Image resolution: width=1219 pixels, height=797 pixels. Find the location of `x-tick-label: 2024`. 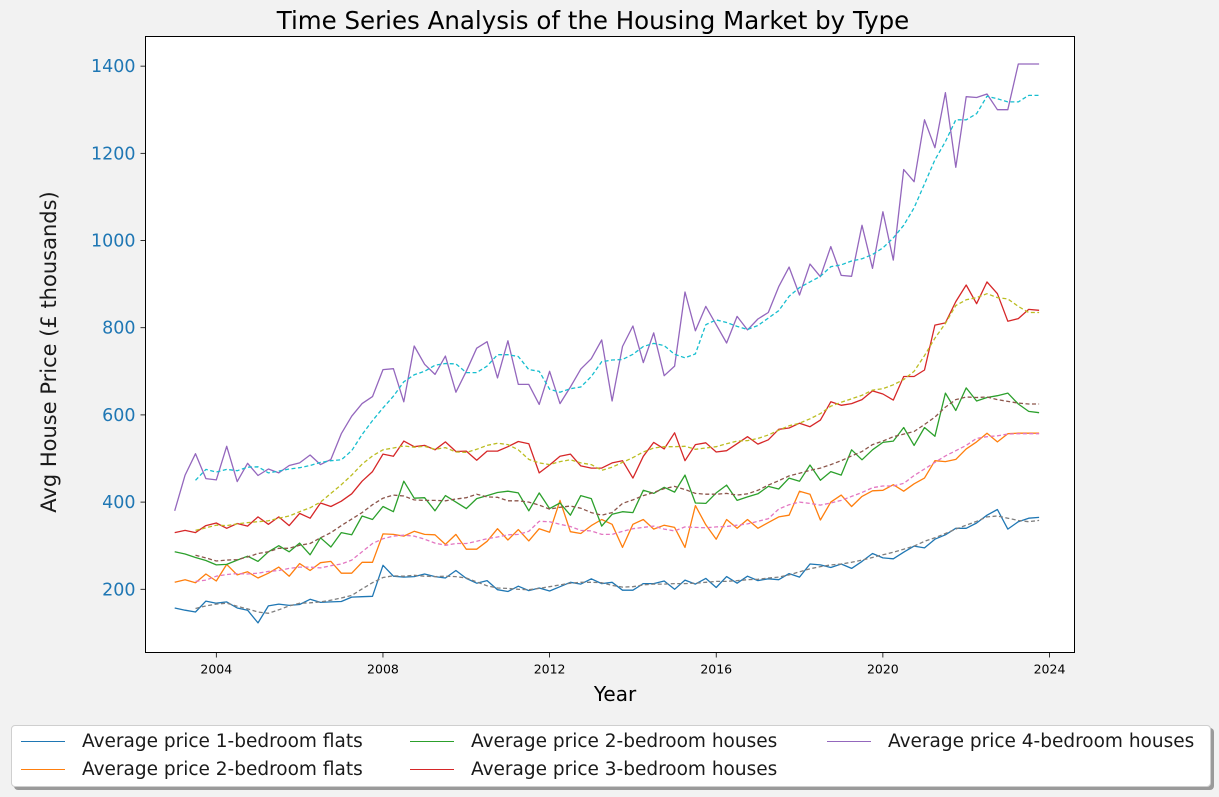

x-tick-label: 2024 is located at coordinates (1050, 669).